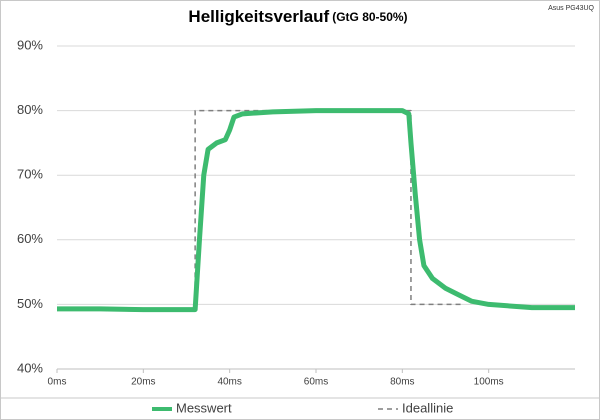 This screenshot has height=420, width=600. What do you see at coordinates (258, 16) in the screenshot?
I see `chart-title: Helligkeitsverlauf` at bounding box center [258, 16].